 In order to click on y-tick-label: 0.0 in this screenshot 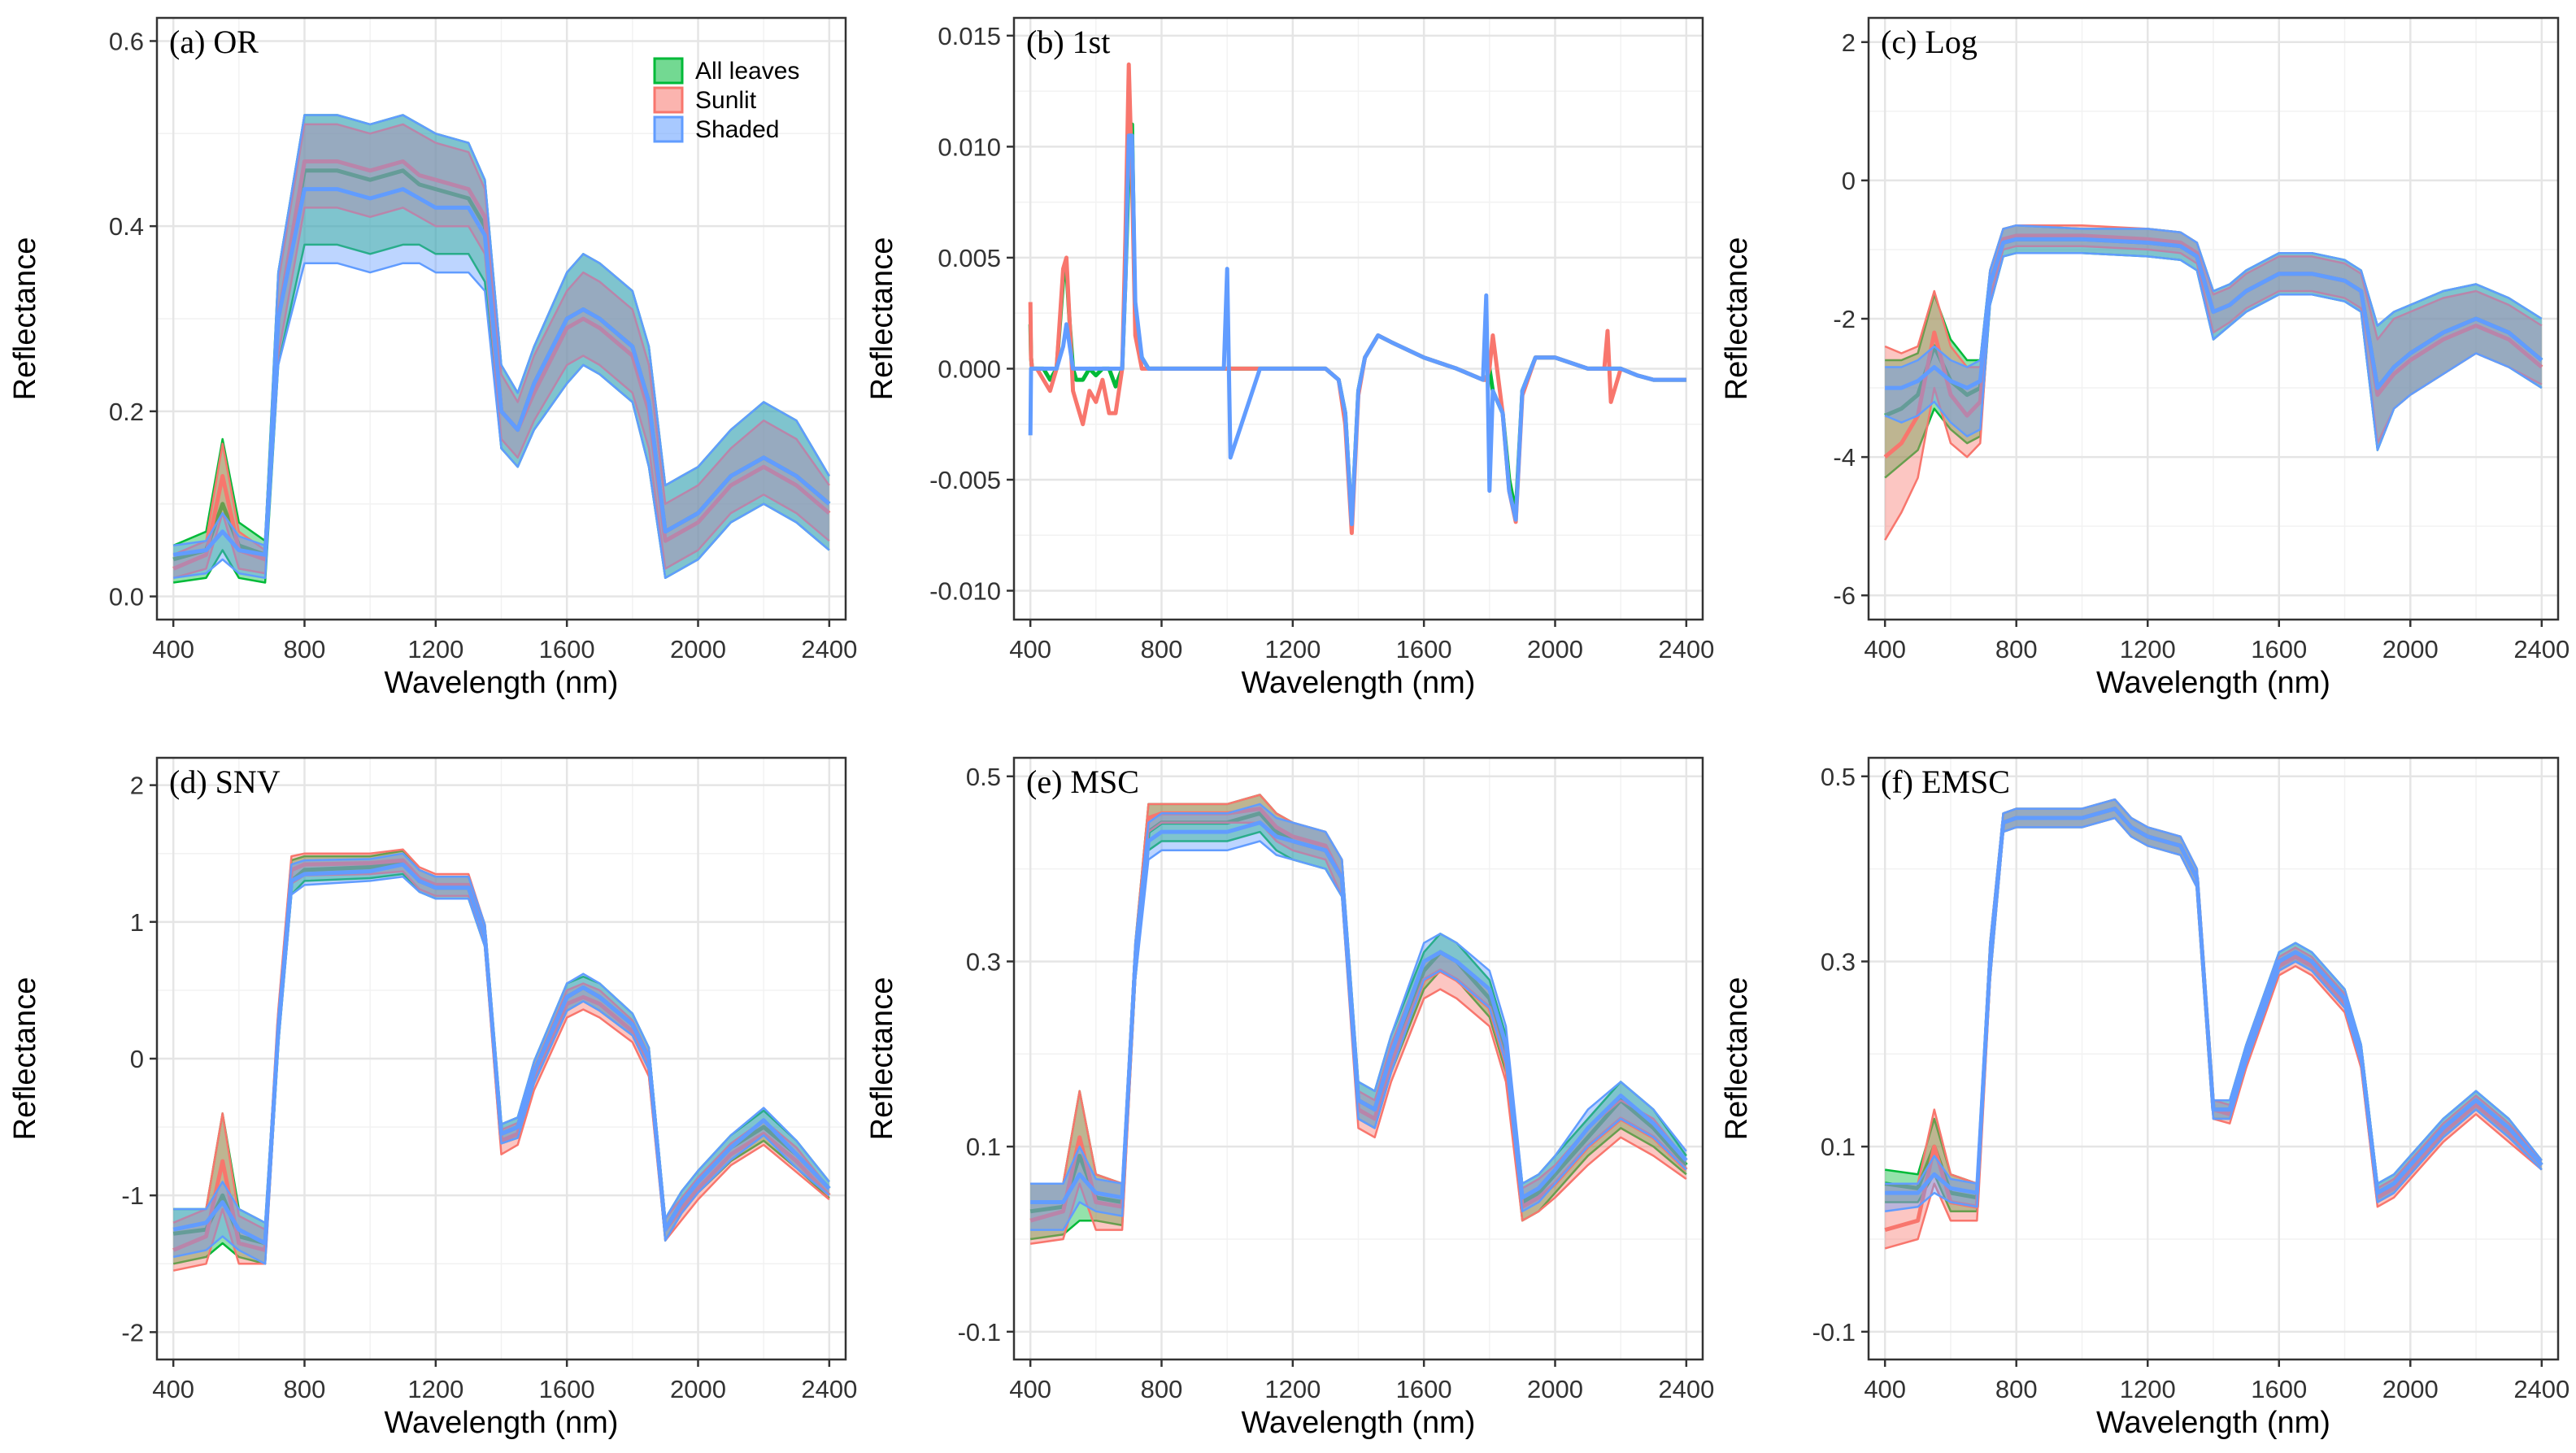, I will do `click(127, 597)`.